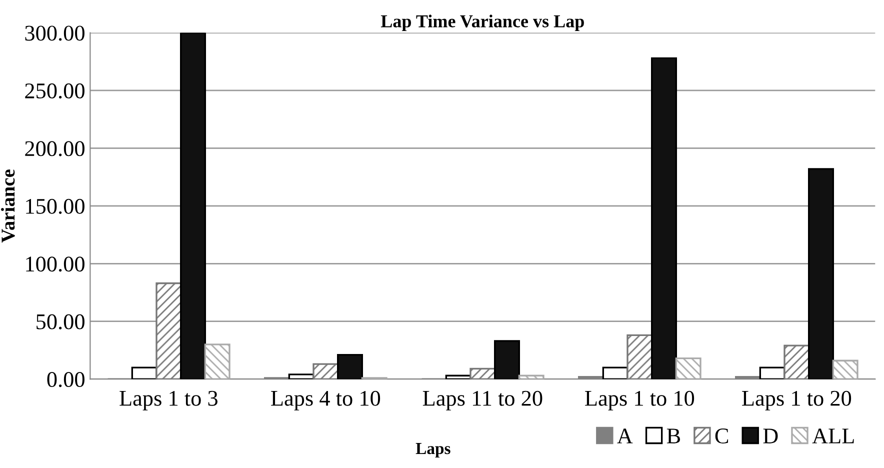  Describe the element at coordinates (54, 91) in the screenshot. I see `y-tick-label: 250.00` at that location.